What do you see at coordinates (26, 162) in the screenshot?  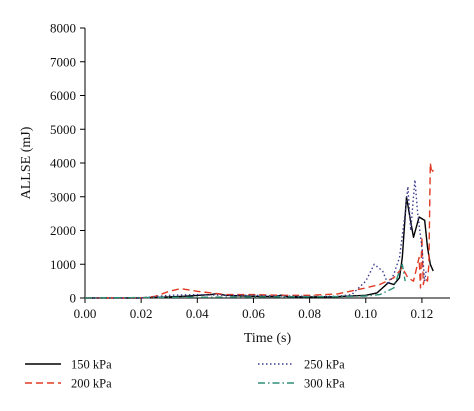 I see `y-axis-title: ALLSE (mJ)` at bounding box center [26, 162].